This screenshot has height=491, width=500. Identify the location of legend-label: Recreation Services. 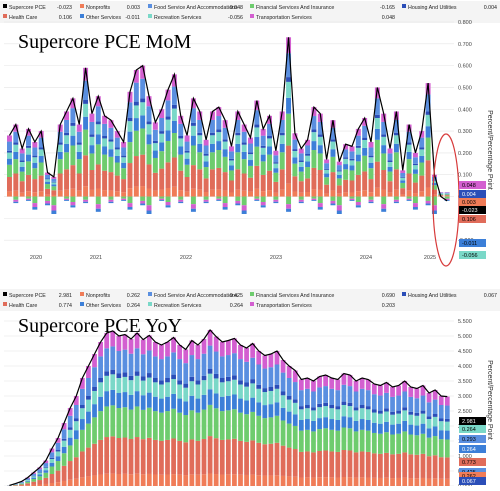
(178, 306).